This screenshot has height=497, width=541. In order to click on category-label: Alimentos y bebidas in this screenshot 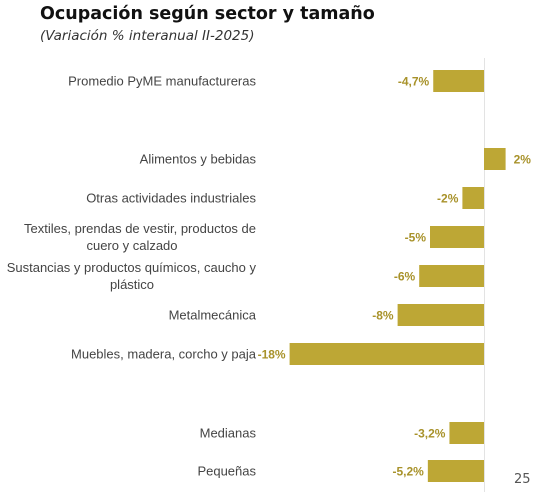, I will do `click(198, 159)`.